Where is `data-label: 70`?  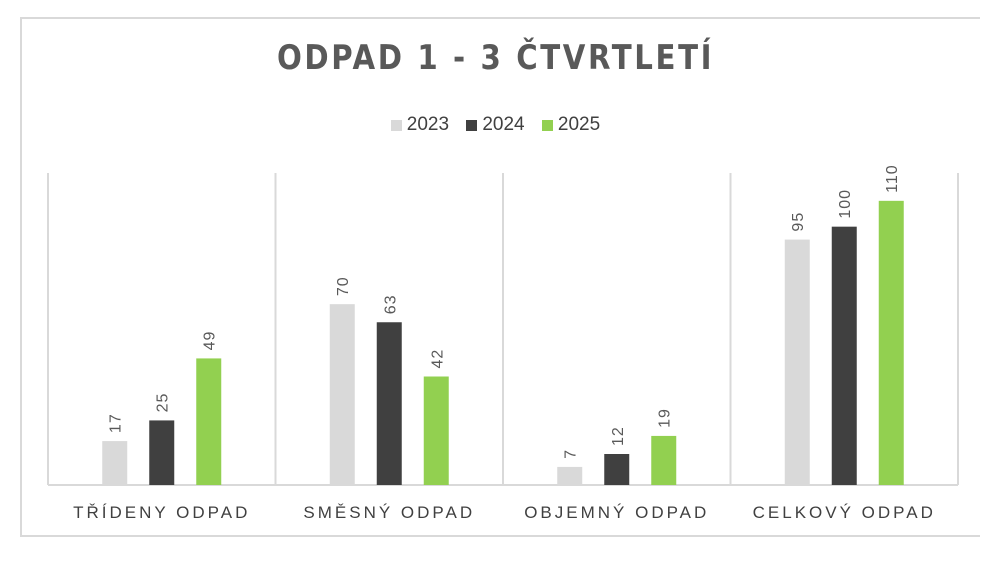
data-label: 70 is located at coordinates (343, 286).